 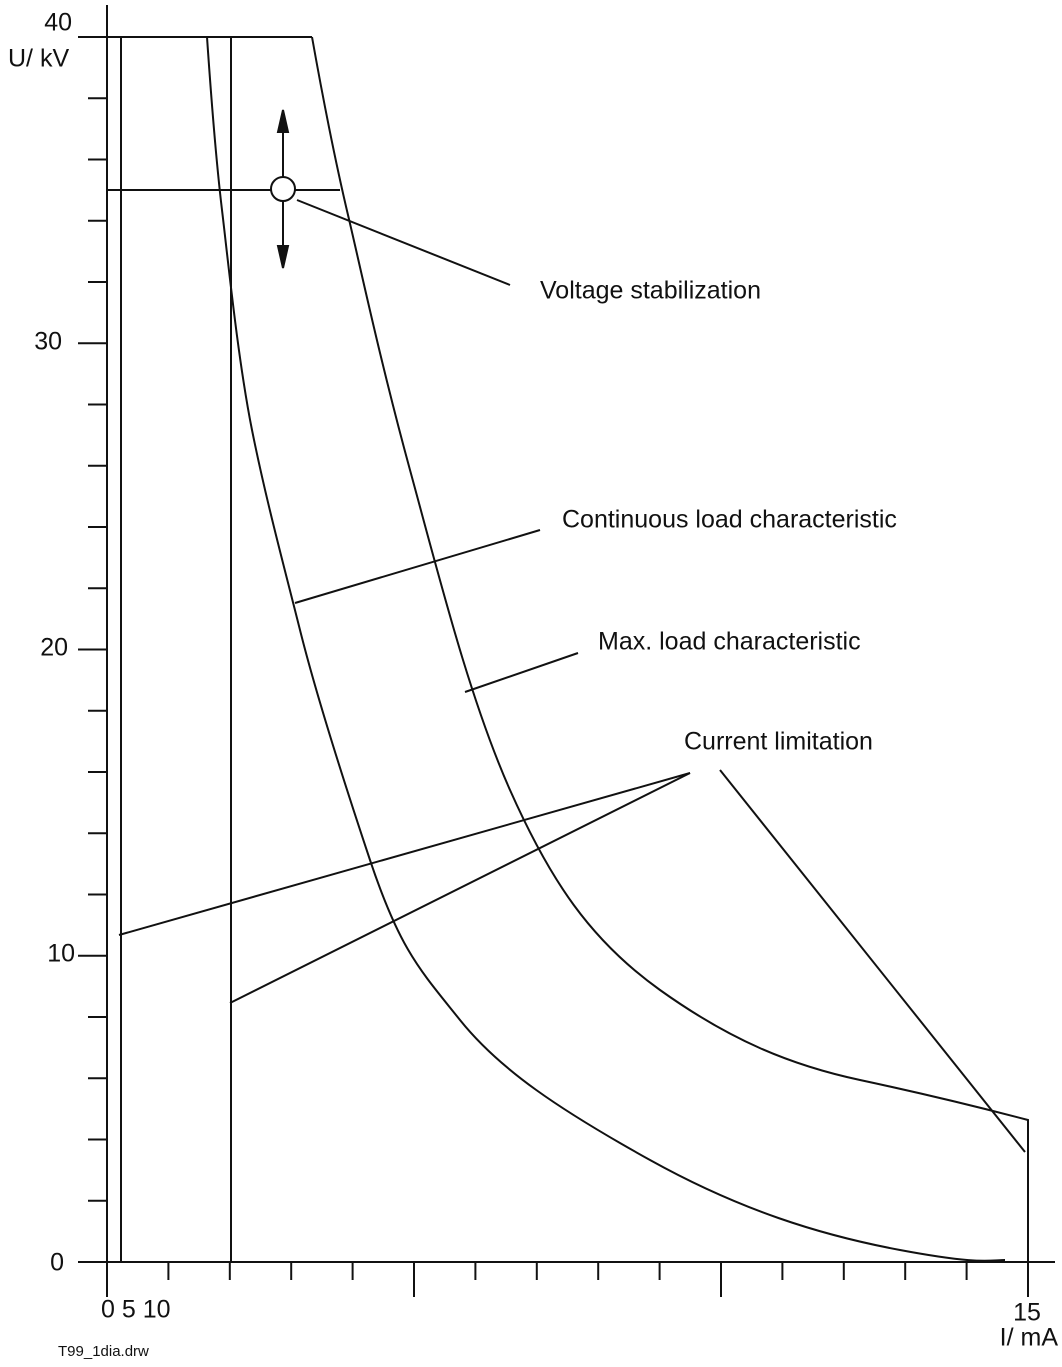 I want to click on y-axis-label: U/ kV, so click(x=38, y=59).